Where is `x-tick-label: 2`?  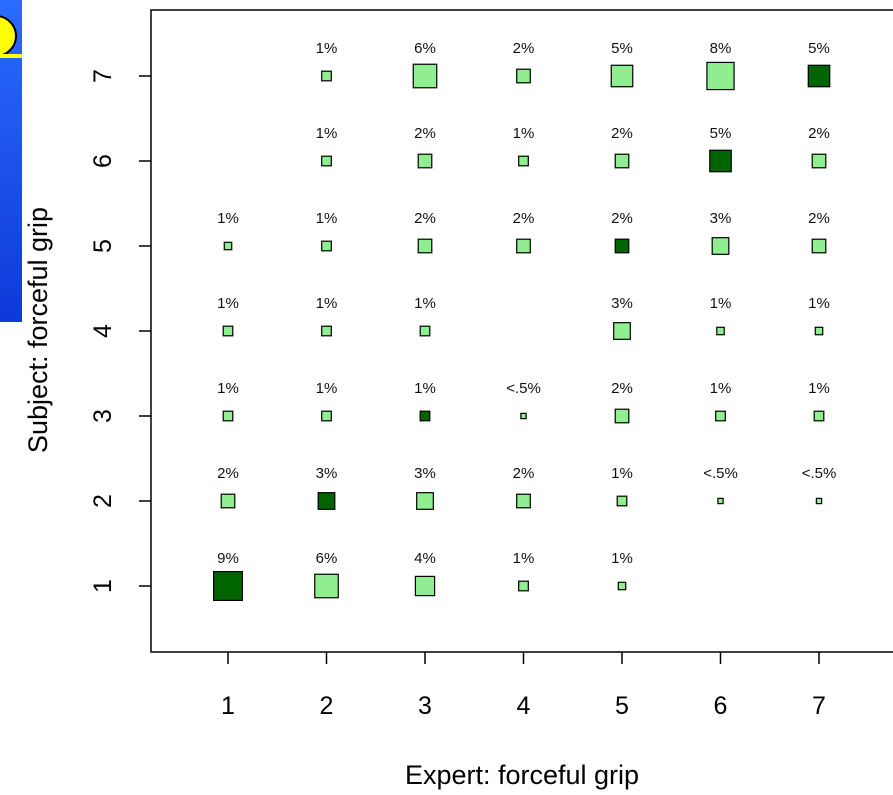 x-tick-label: 2 is located at coordinates (327, 706).